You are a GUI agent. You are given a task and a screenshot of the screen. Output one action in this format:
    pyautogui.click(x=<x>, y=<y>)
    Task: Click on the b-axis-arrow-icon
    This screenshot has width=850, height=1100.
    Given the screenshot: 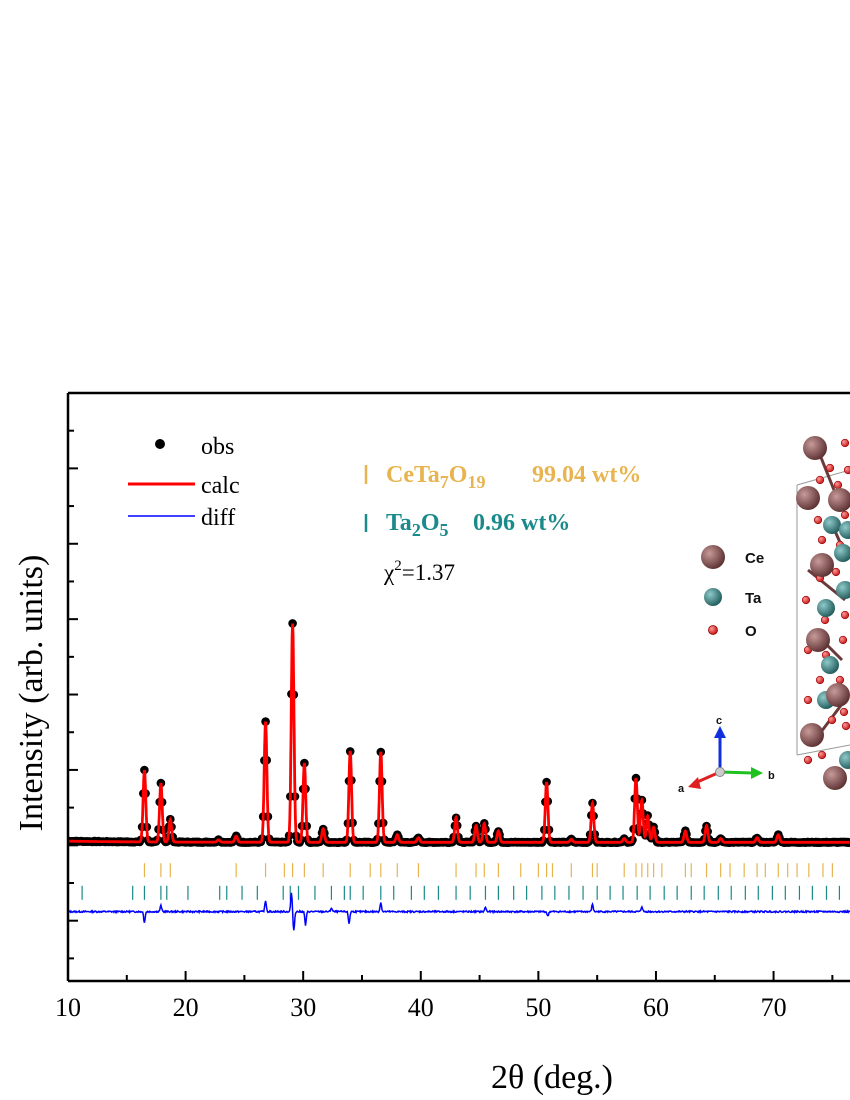 What is the action you would take?
    pyautogui.click(x=757, y=773)
    